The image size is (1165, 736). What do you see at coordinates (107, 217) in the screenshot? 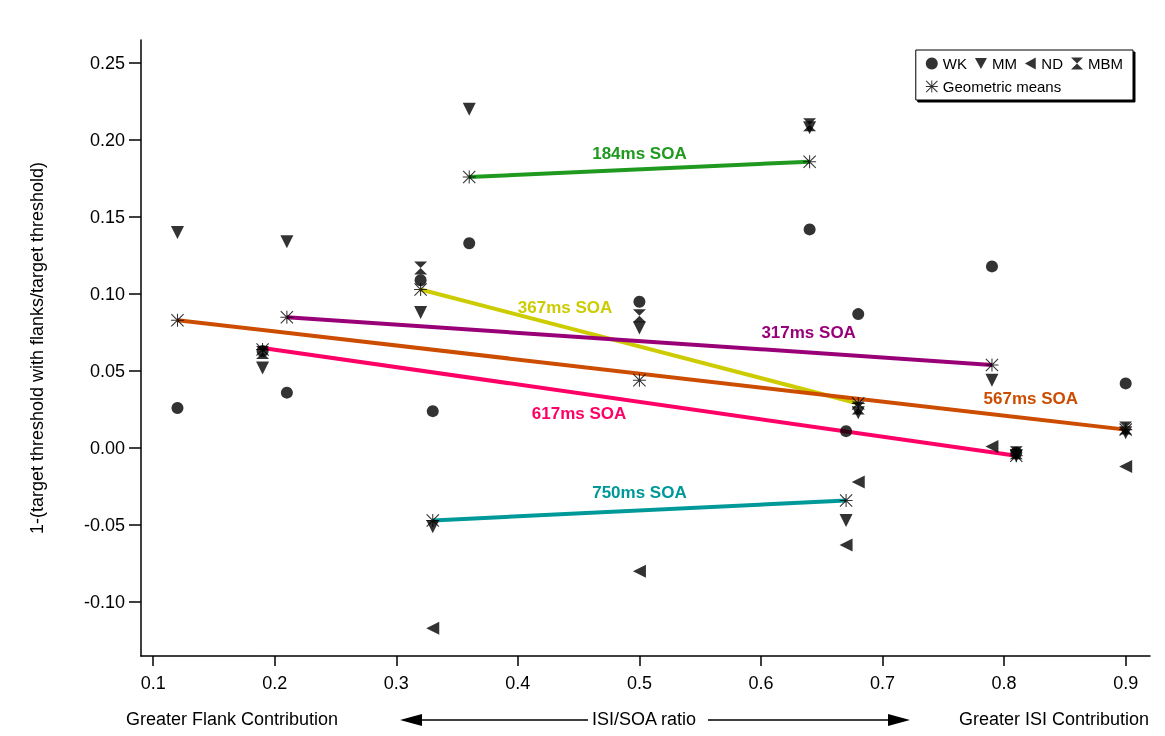
I see `y-tick-label: 0.15` at bounding box center [107, 217].